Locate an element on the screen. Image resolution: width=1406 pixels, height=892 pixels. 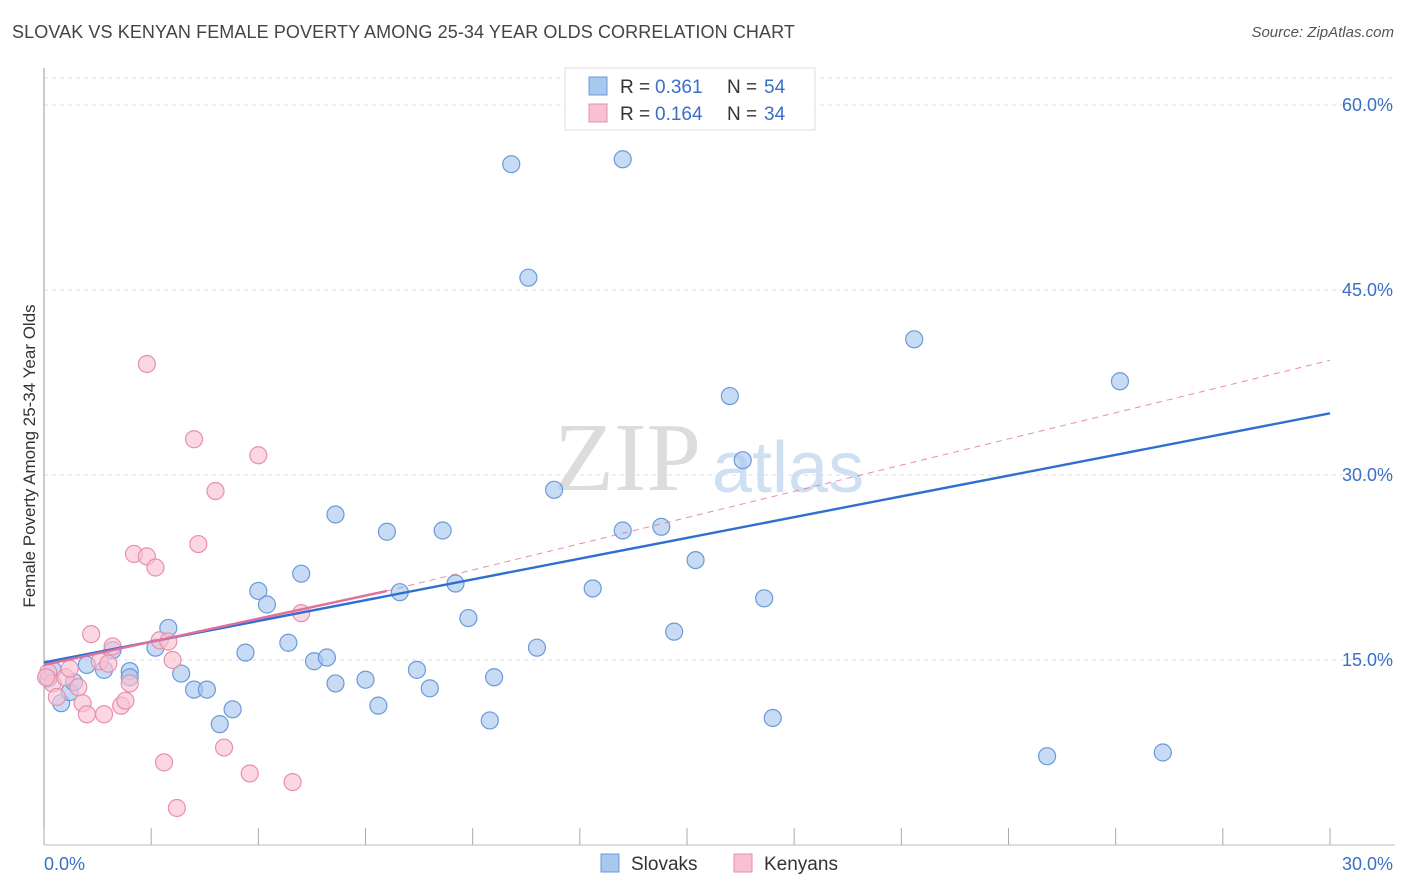
watermark-zip: ZIP is located at coordinates (627, 458).